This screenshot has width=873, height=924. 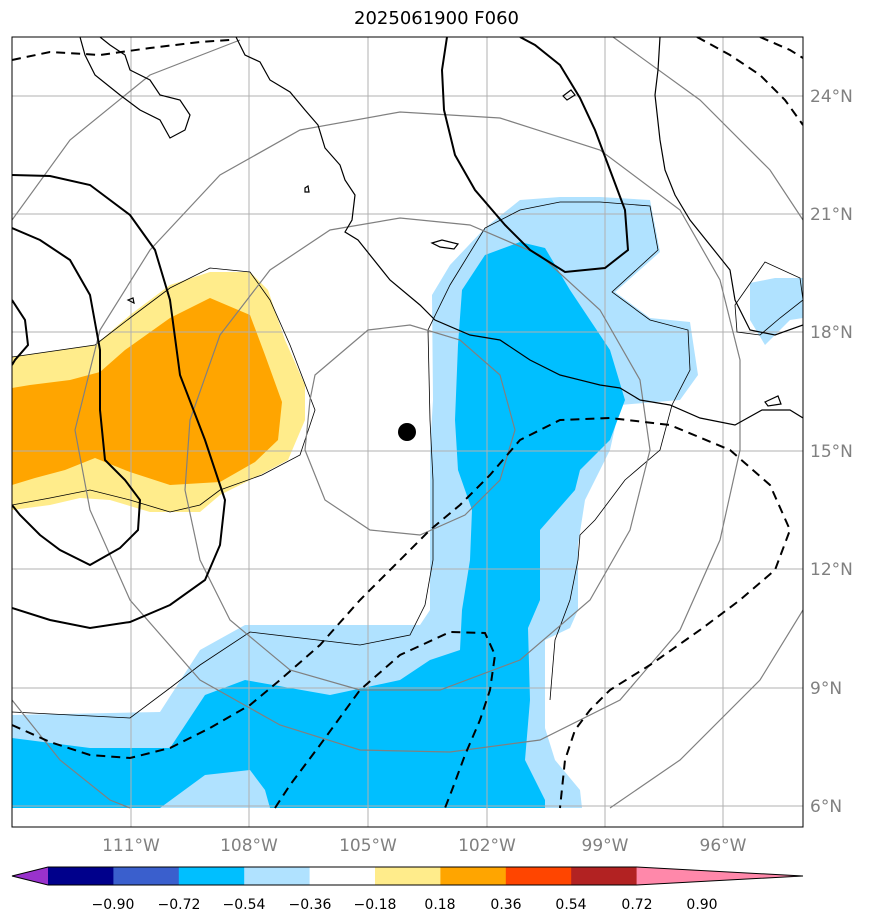 What do you see at coordinates (249, 846) in the screenshot?
I see `lon-label: 108°W` at bounding box center [249, 846].